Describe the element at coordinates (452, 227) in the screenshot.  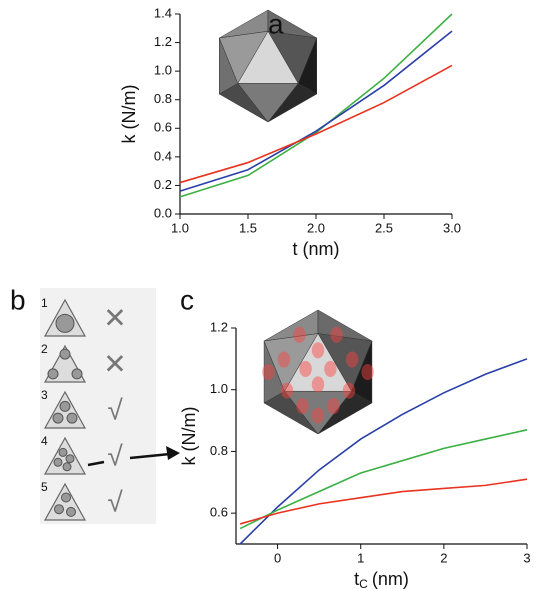
I see `x-tick-label: 3.0` at that location.